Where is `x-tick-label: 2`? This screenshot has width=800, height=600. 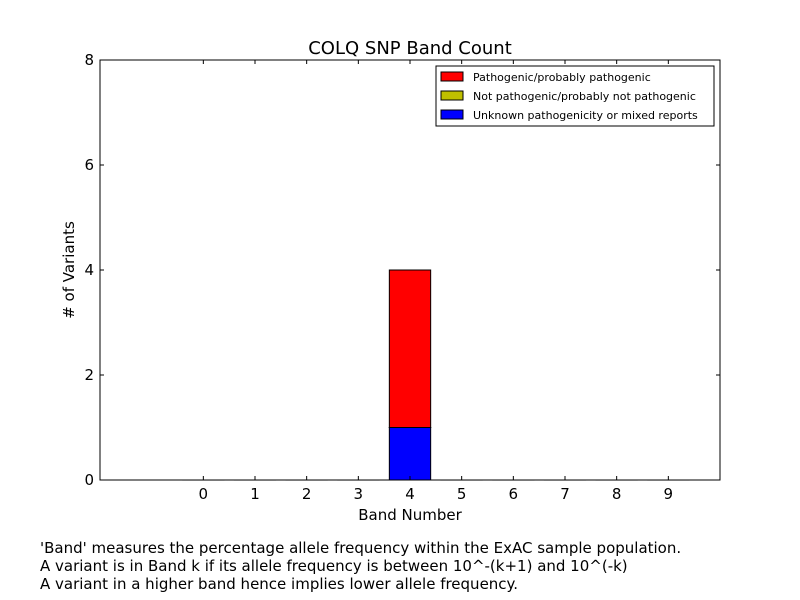
x-tick-label: 2 is located at coordinates (307, 494).